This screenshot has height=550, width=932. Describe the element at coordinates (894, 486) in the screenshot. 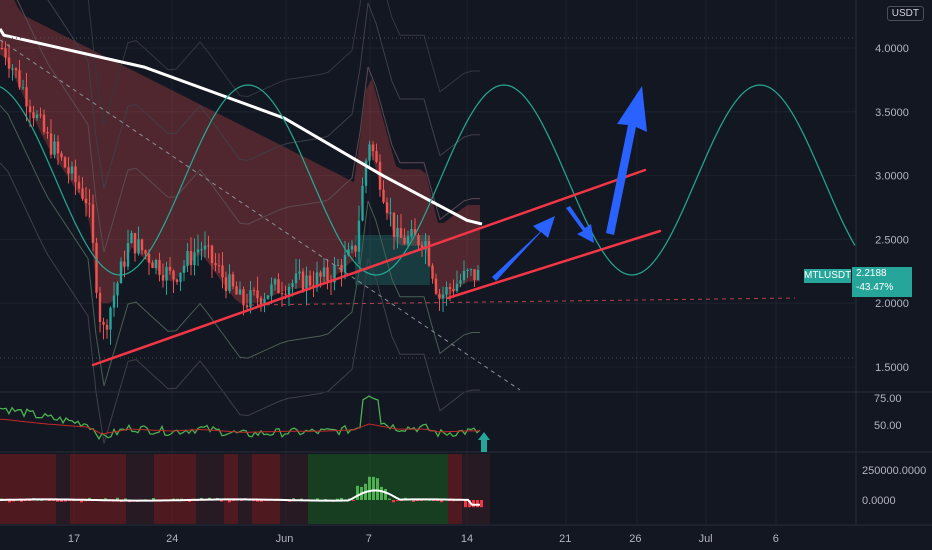

I see `histogram-axis: 250000.0000 0.0000` at that location.